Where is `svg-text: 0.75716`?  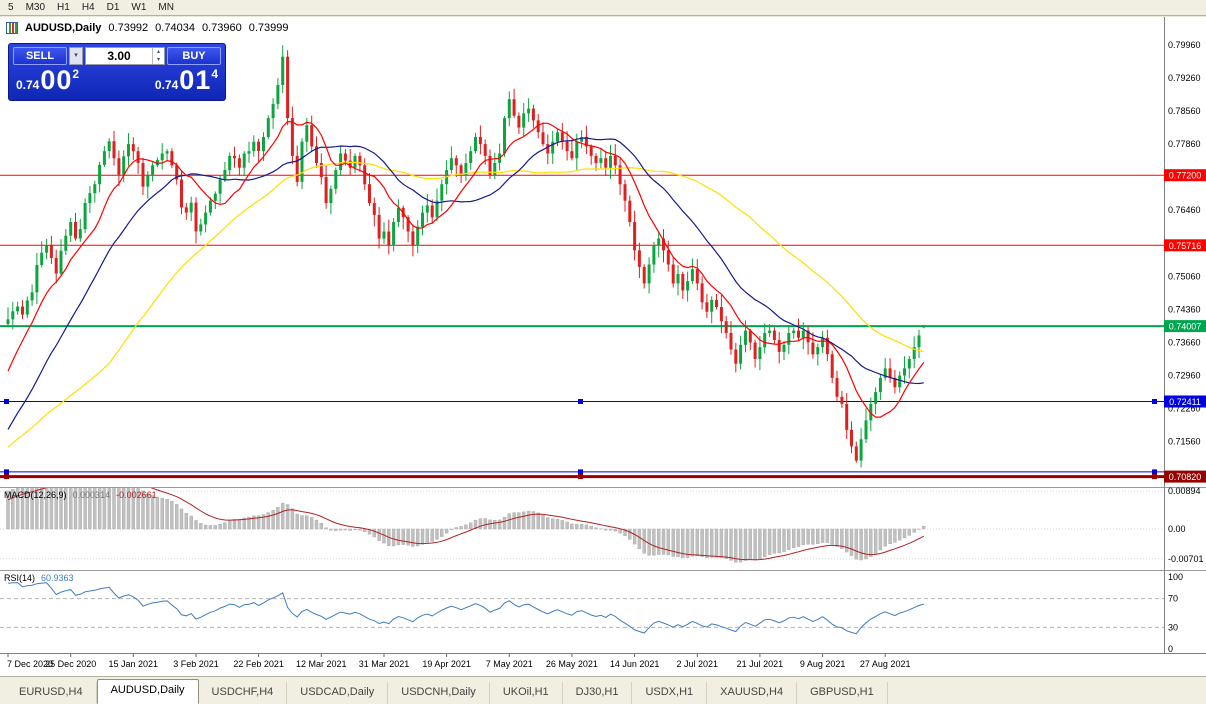
svg-text: 0.75716 is located at coordinates (1185, 246).